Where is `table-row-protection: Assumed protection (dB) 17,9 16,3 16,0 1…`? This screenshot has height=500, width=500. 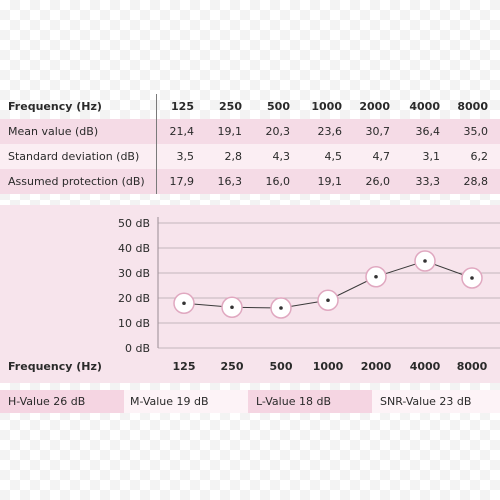
table-row-protection: Assumed protection (dB) 17,9 16,3 16,0 1… is located at coordinates (250, 181).